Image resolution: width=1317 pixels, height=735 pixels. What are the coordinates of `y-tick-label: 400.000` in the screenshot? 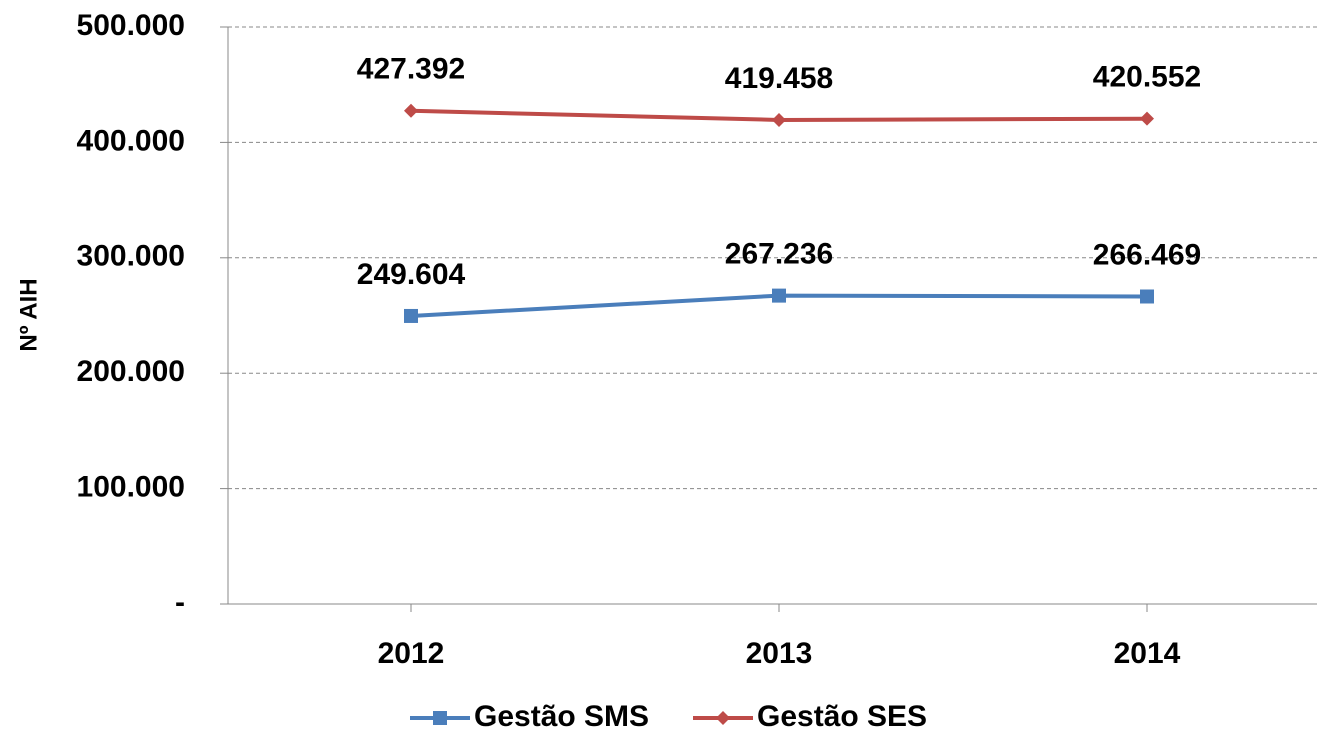 It's located at (131, 140).